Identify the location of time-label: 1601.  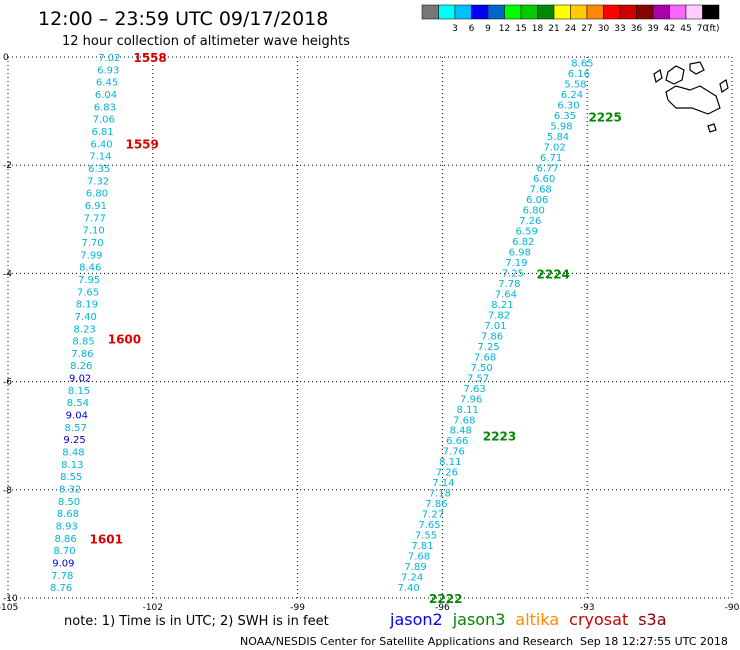
(106, 539).